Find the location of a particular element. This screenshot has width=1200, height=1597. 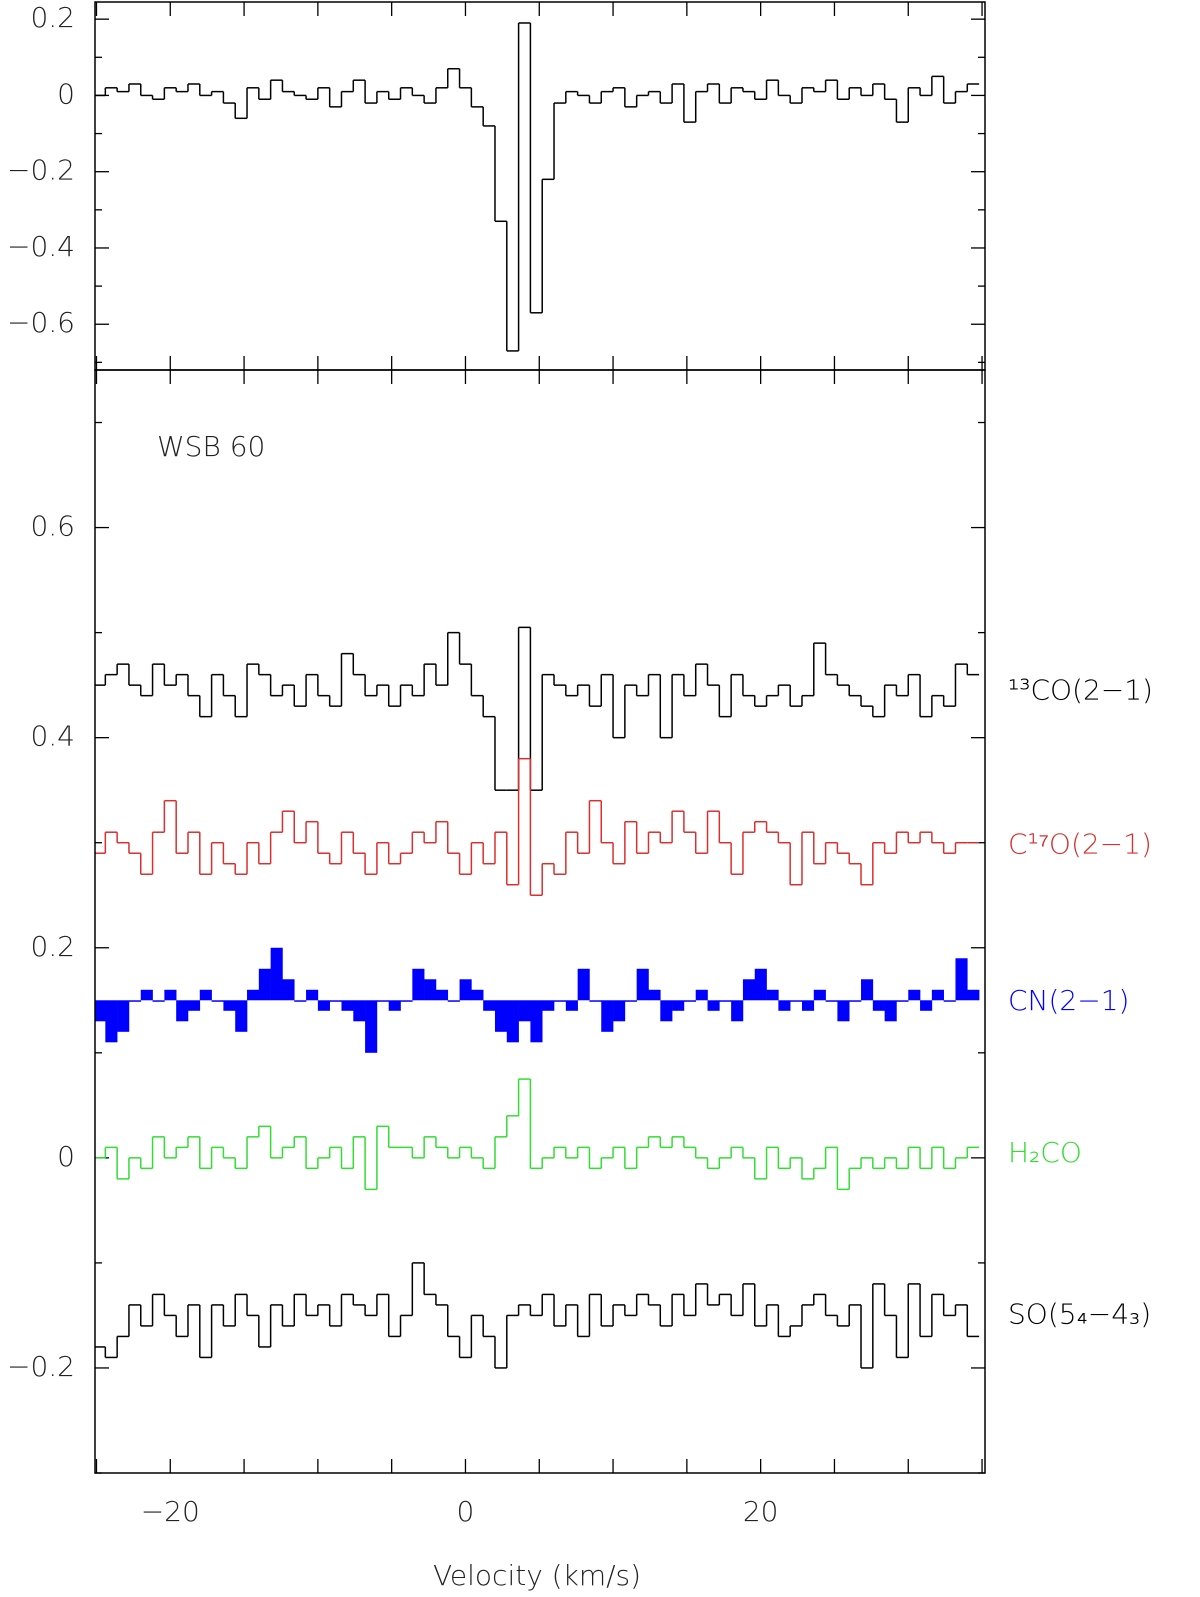

x-tick-label: 20 is located at coordinates (761, 1511).